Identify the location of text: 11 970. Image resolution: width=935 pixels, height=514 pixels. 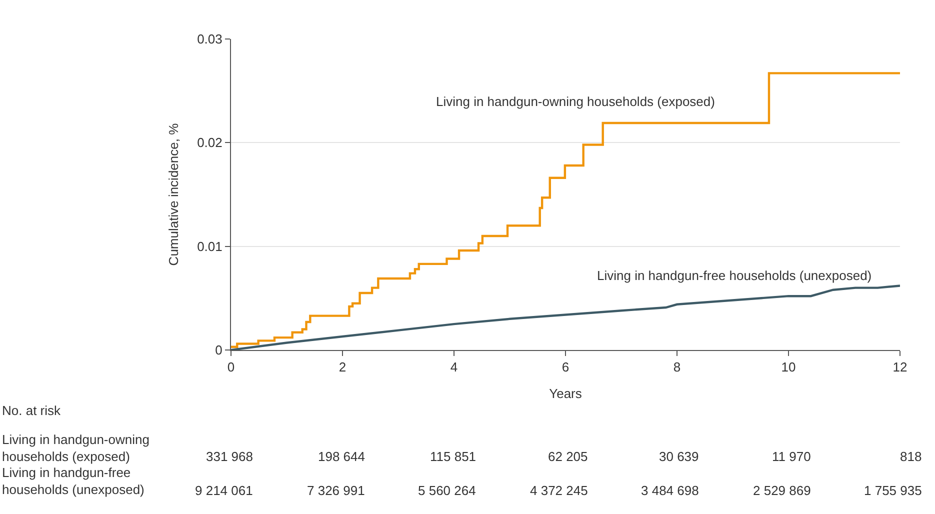
(791, 456).